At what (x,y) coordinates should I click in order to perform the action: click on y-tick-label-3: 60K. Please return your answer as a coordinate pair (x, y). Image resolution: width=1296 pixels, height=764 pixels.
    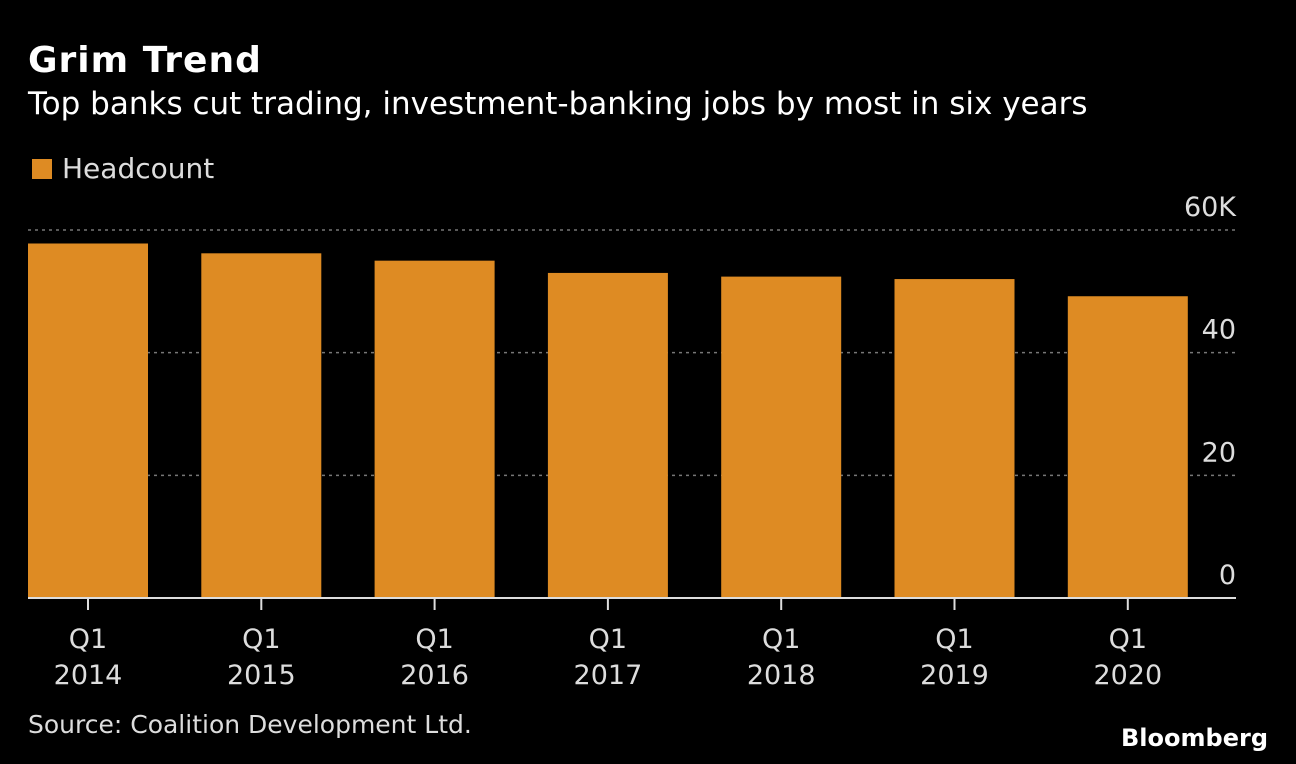
    Looking at the image, I should click on (1210, 207).